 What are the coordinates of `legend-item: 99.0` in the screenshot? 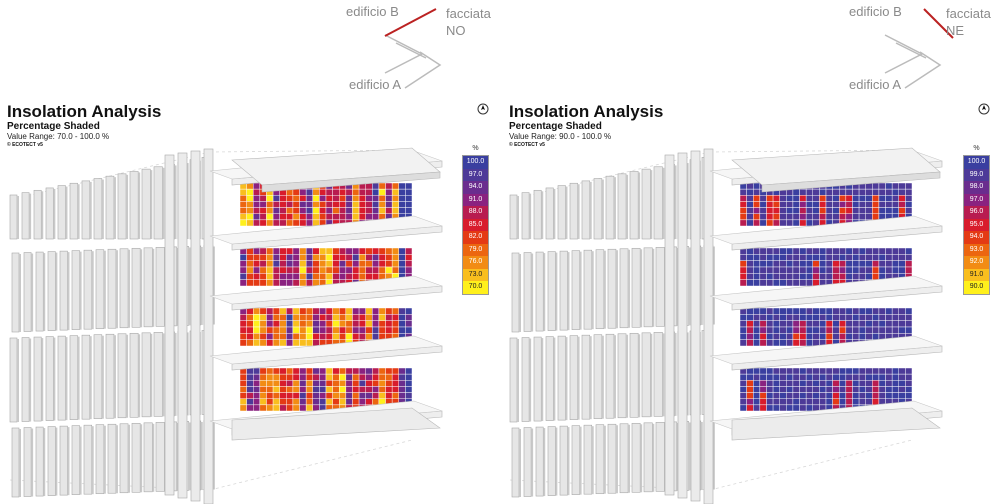 It's located at (976, 174).